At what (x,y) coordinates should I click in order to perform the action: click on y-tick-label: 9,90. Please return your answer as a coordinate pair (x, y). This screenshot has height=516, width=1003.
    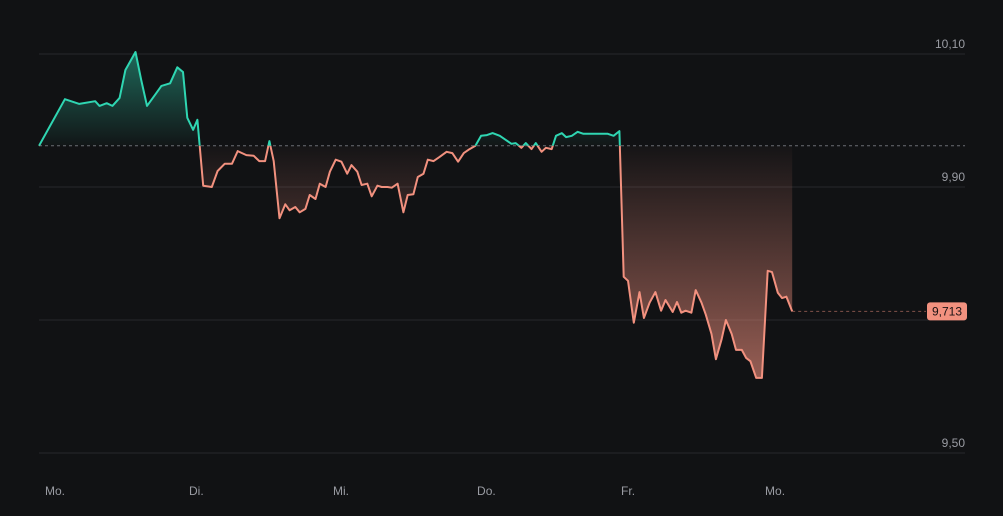
    Looking at the image, I should click on (954, 177).